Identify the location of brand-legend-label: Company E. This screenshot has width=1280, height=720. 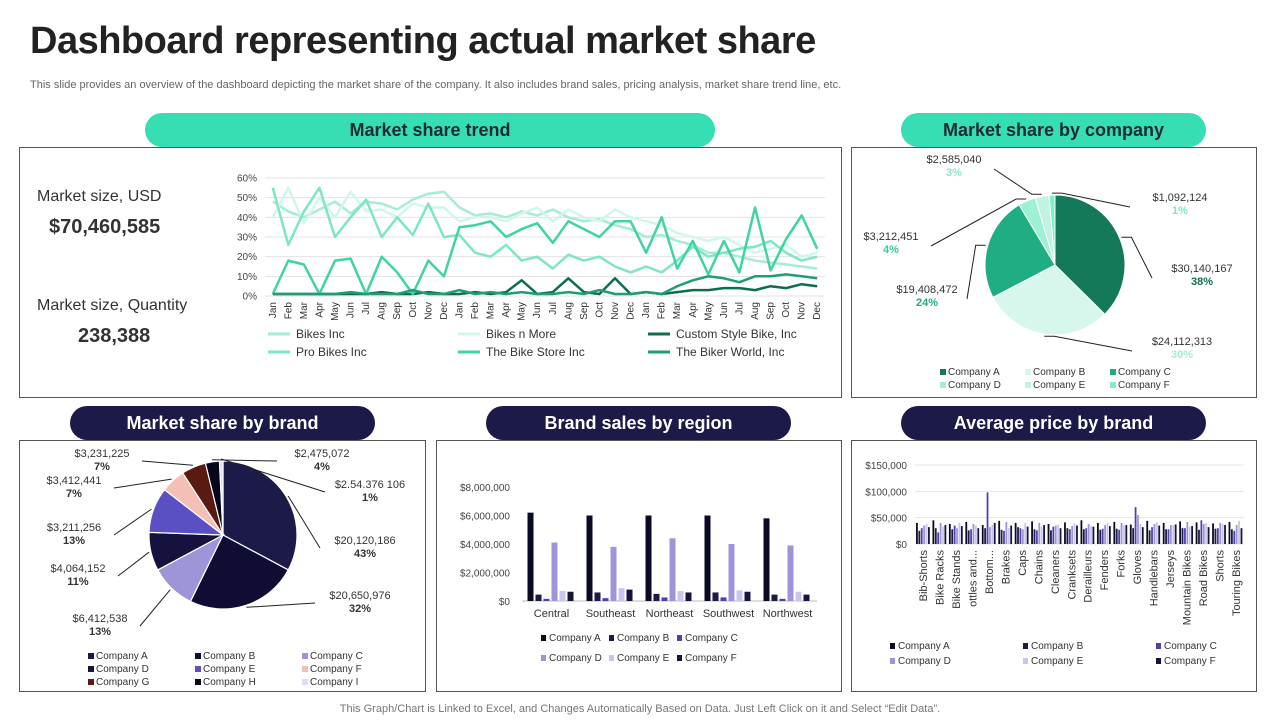
(229, 669).